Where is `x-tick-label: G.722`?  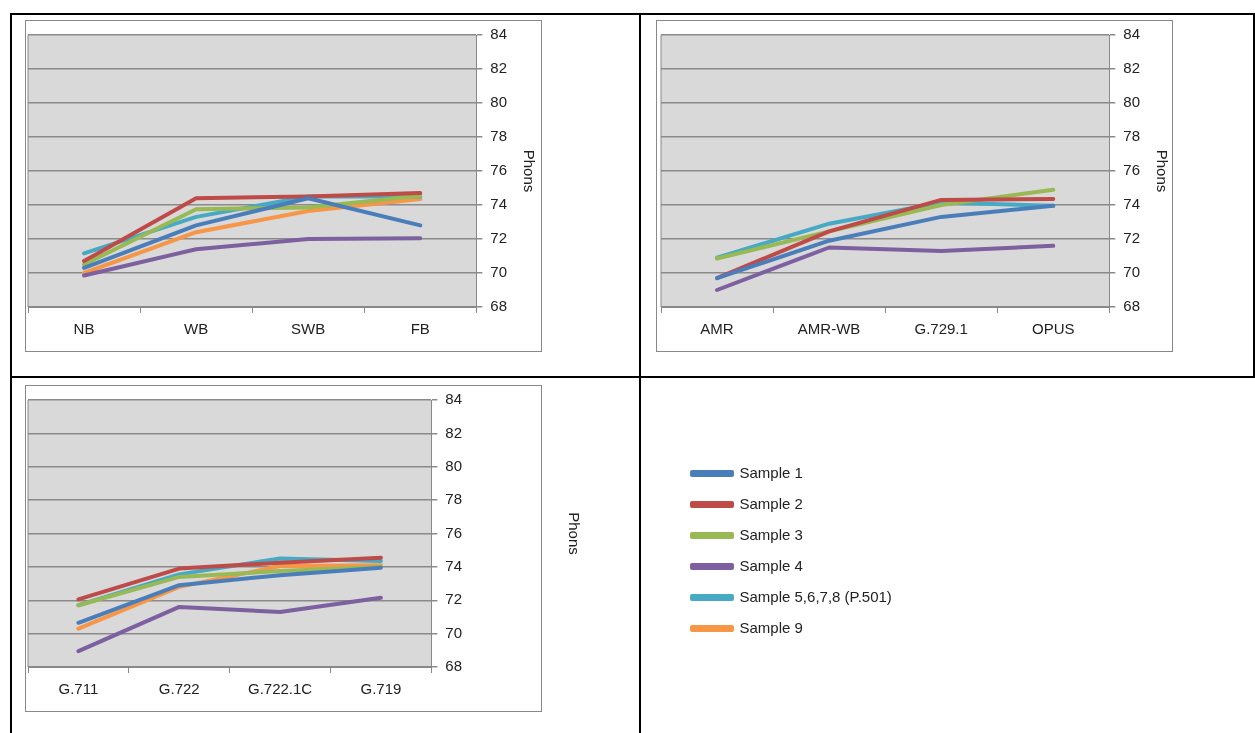 x-tick-label: G.722 is located at coordinates (179, 689).